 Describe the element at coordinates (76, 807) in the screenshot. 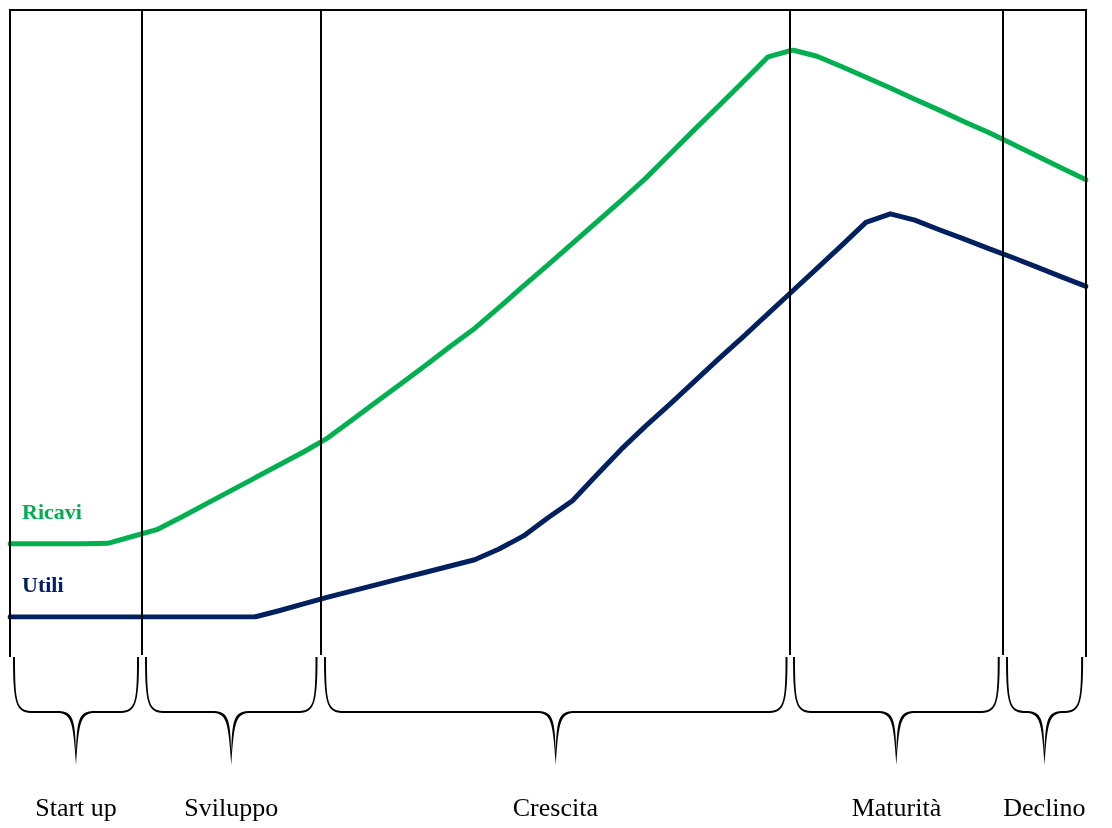

I see `text: Start up` at that location.